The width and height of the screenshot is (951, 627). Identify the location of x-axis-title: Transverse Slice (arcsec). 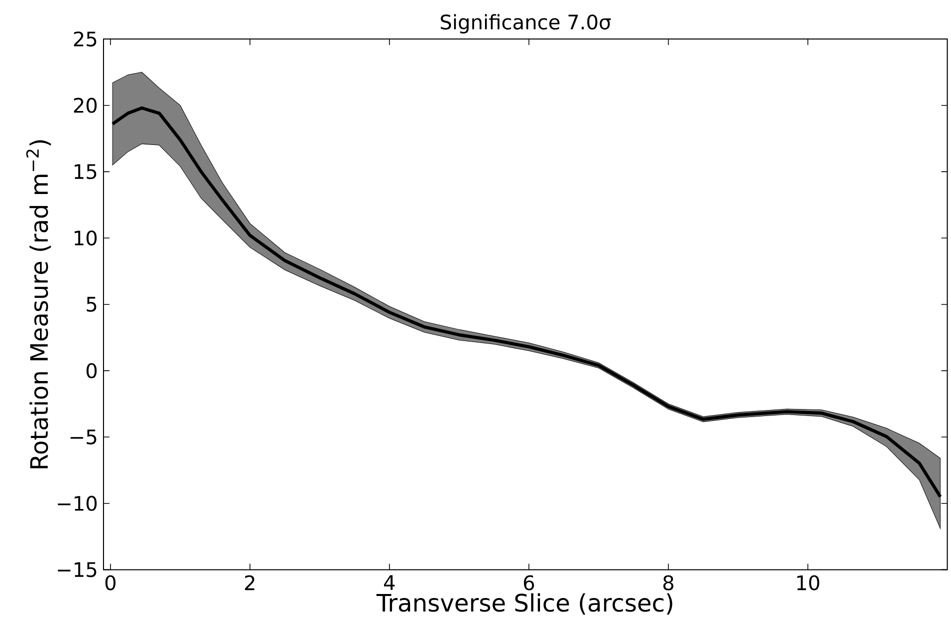
(524, 604).